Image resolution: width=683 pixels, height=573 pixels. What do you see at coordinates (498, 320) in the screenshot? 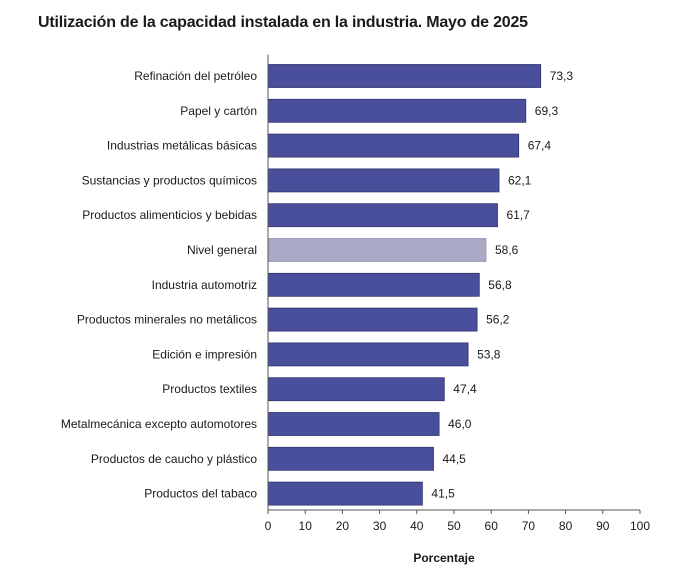
I see `value-label: 56,2` at bounding box center [498, 320].